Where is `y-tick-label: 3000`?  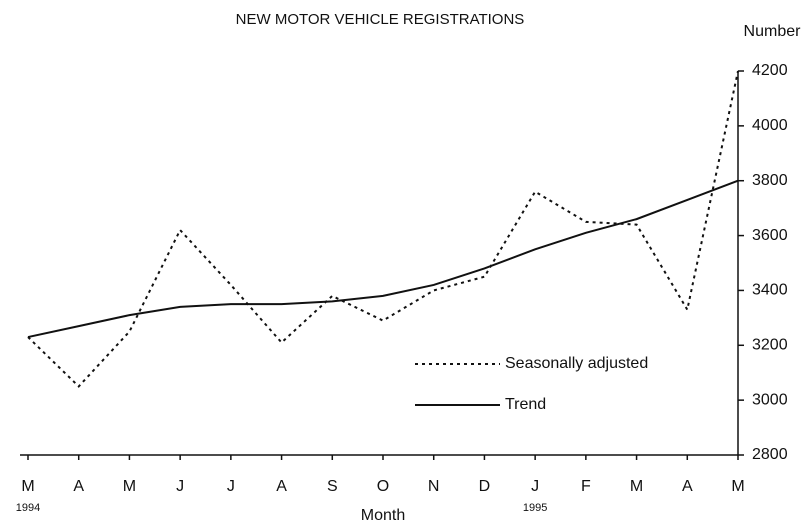 y-tick-label: 3000 is located at coordinates (770, 399).